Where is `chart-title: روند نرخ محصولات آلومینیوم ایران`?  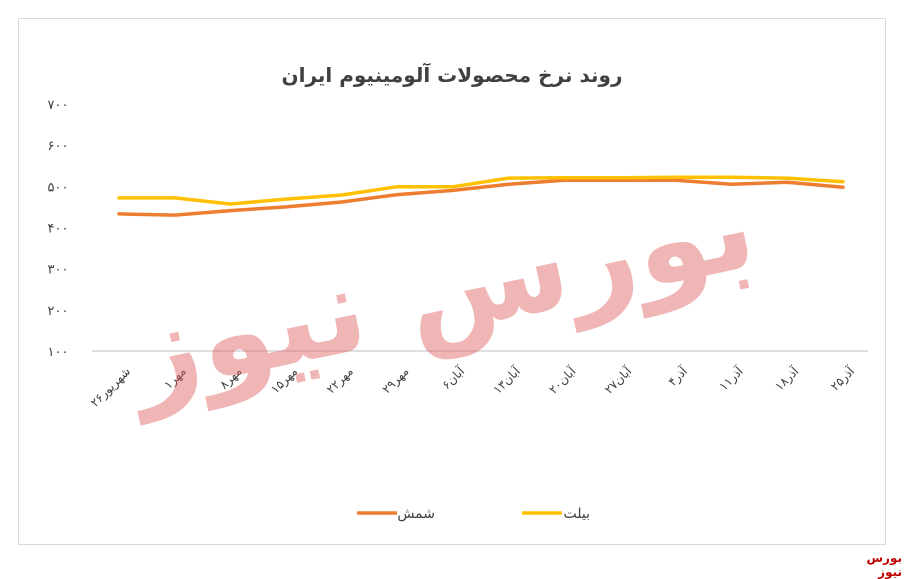
chart-title: روند نرخ محصولات آلومینیوم ایران is located at coordinates (452, 74).